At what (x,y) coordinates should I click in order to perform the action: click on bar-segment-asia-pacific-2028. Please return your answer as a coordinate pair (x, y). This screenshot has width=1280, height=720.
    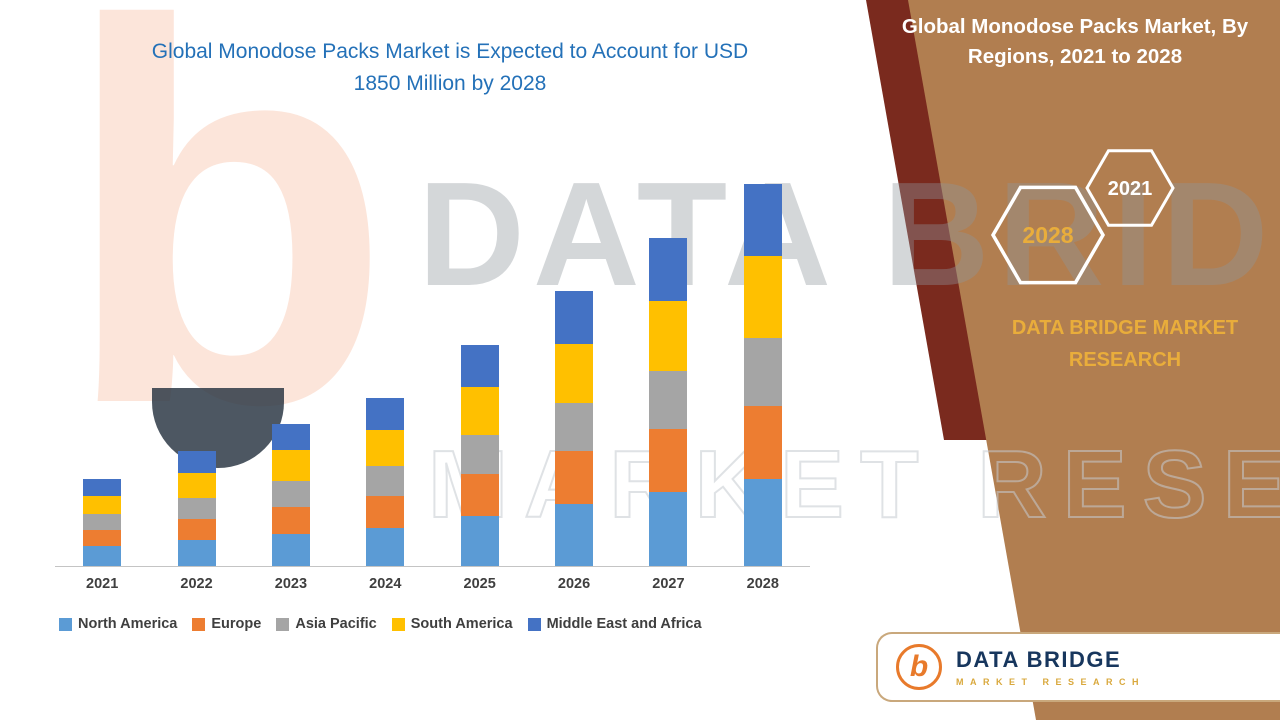
    Looking at the image, I should click on (762, 372).